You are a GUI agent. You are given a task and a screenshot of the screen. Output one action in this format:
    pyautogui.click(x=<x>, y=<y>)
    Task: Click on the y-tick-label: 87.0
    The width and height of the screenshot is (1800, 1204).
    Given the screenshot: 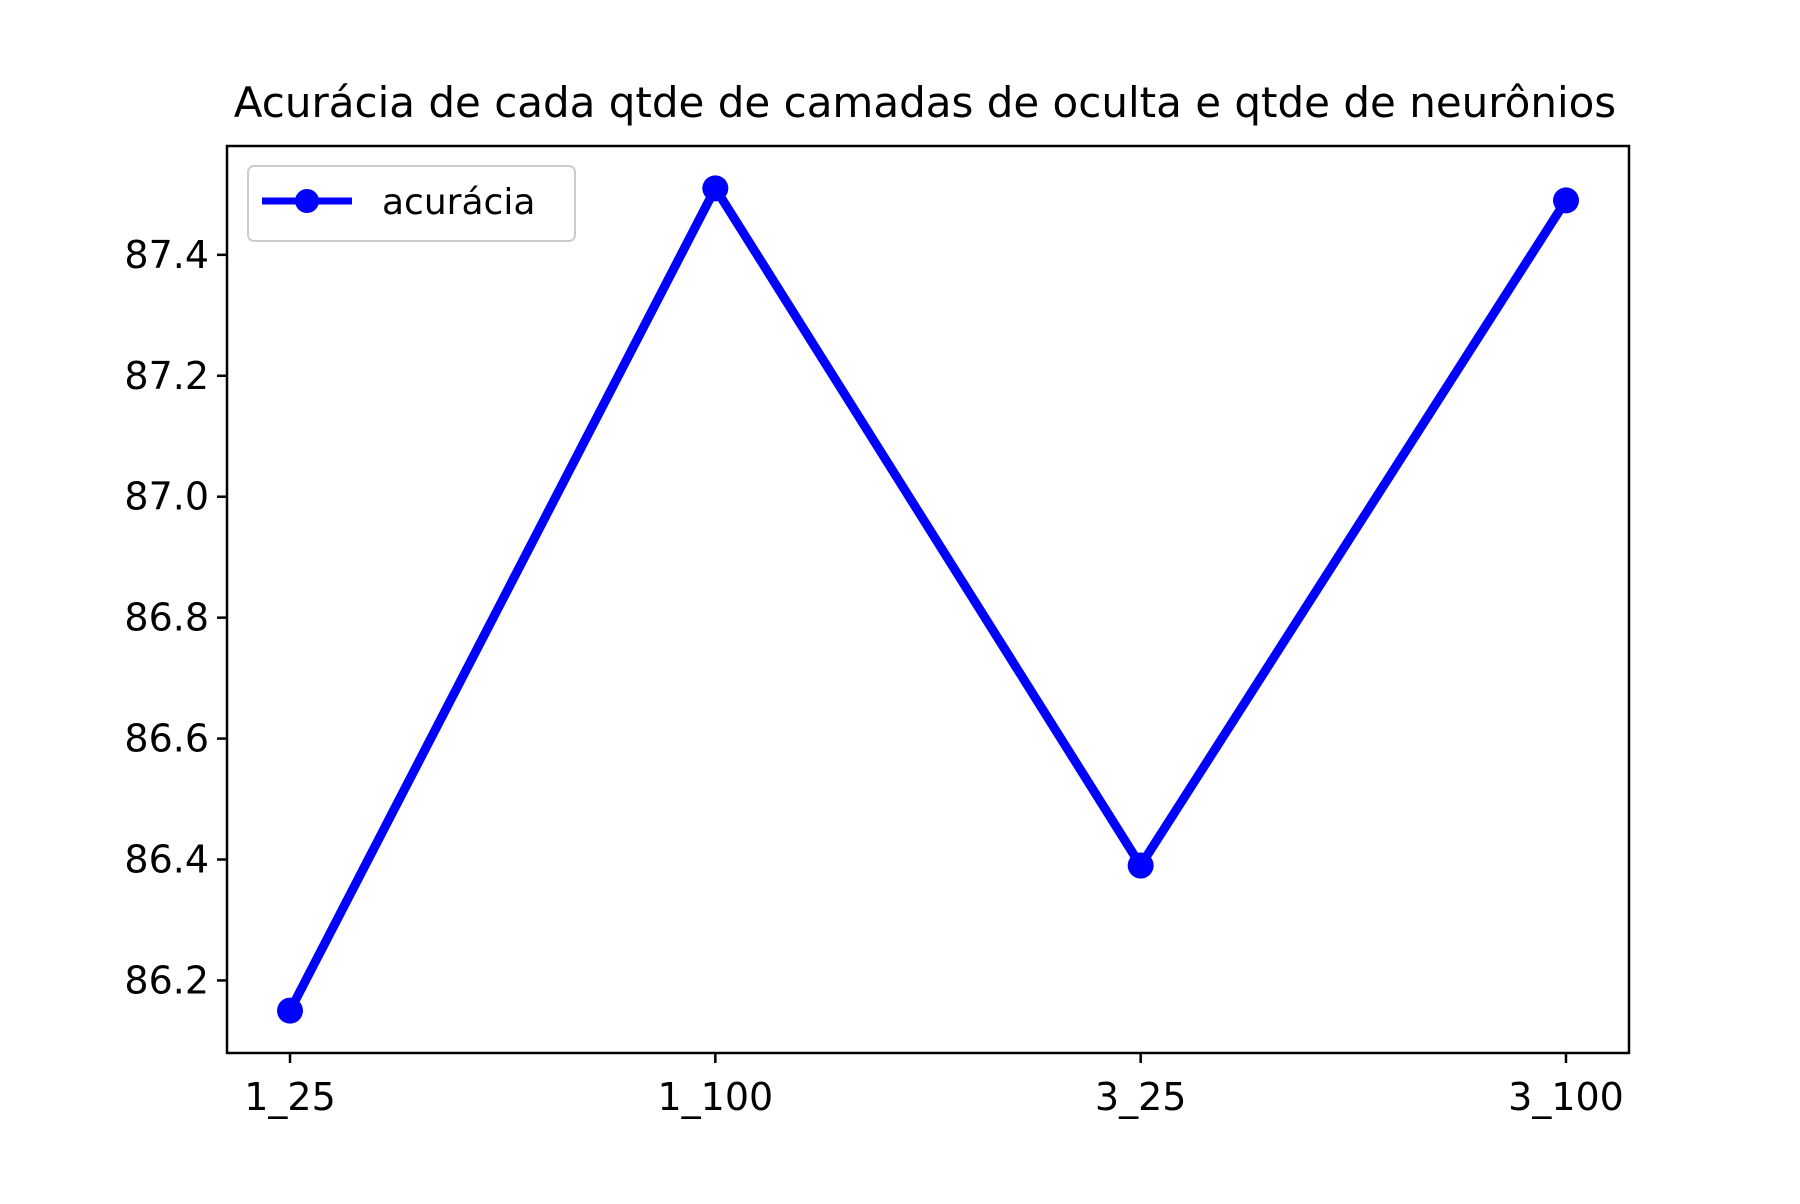 What is the action you would take?
    pyautogui.click(x=166, y=497)
    